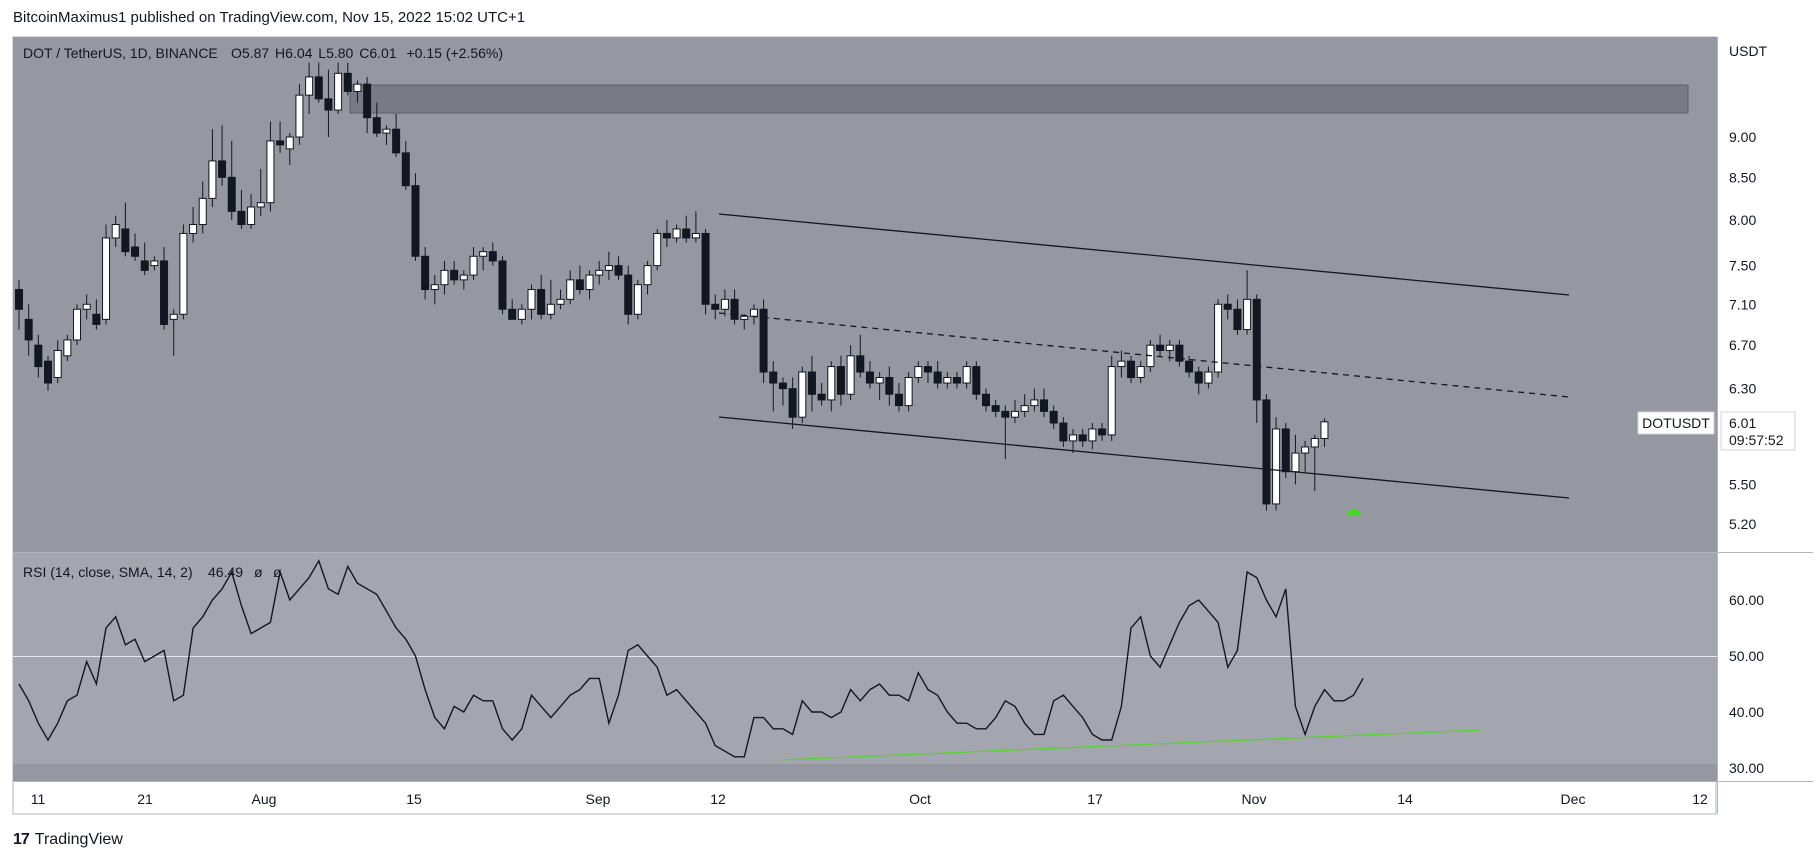 Image resolution: width=1814 pixels, height=861 pixels. Describe the element at coordinates (1746, 712) in the screenshot. I see `rsi-tick-label: 40.00` at that location.